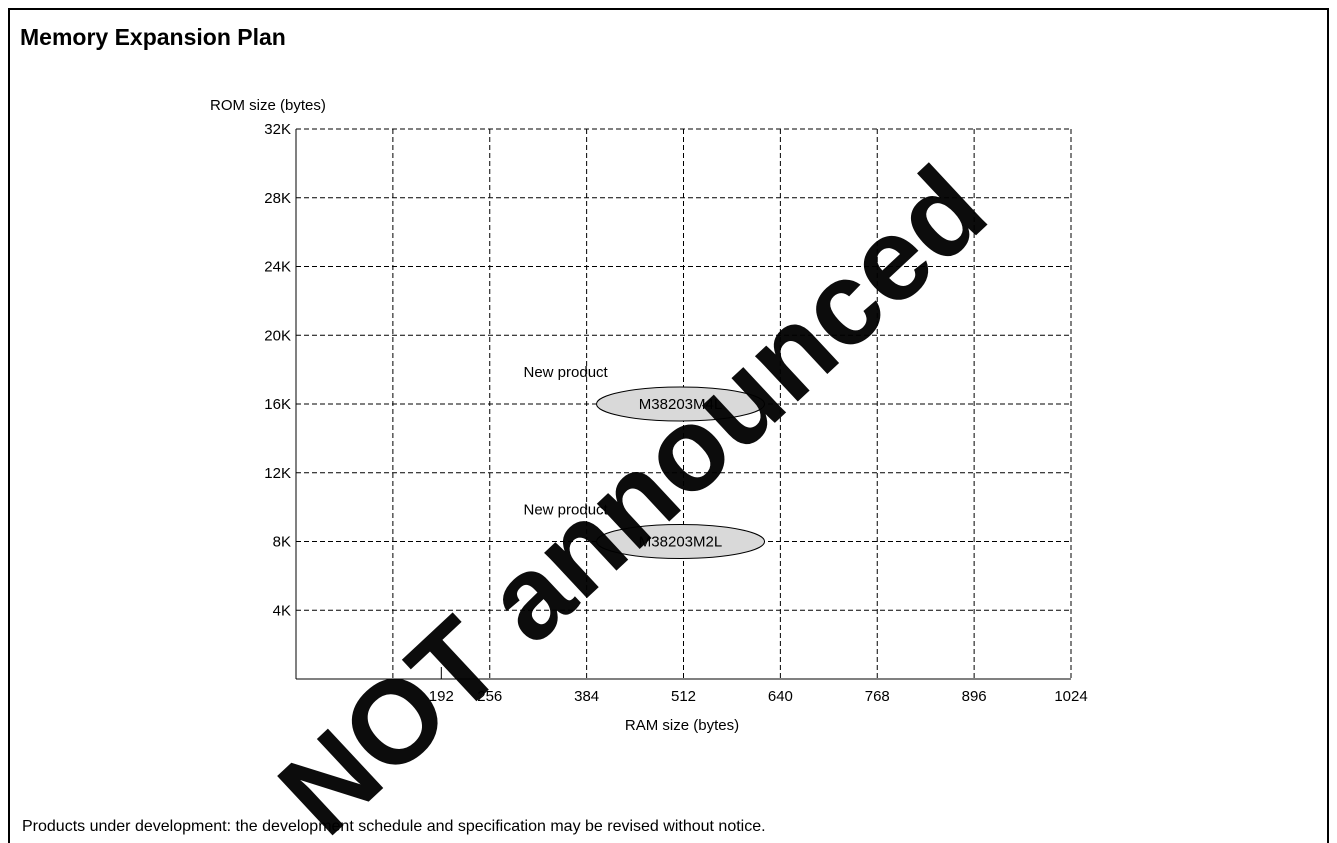 This screenshot has height=843, width=1337. What do you see at coordinates (780, 696) in the screenshot?
I see `x-tick-label: 640` at bounding box center [780, 696].